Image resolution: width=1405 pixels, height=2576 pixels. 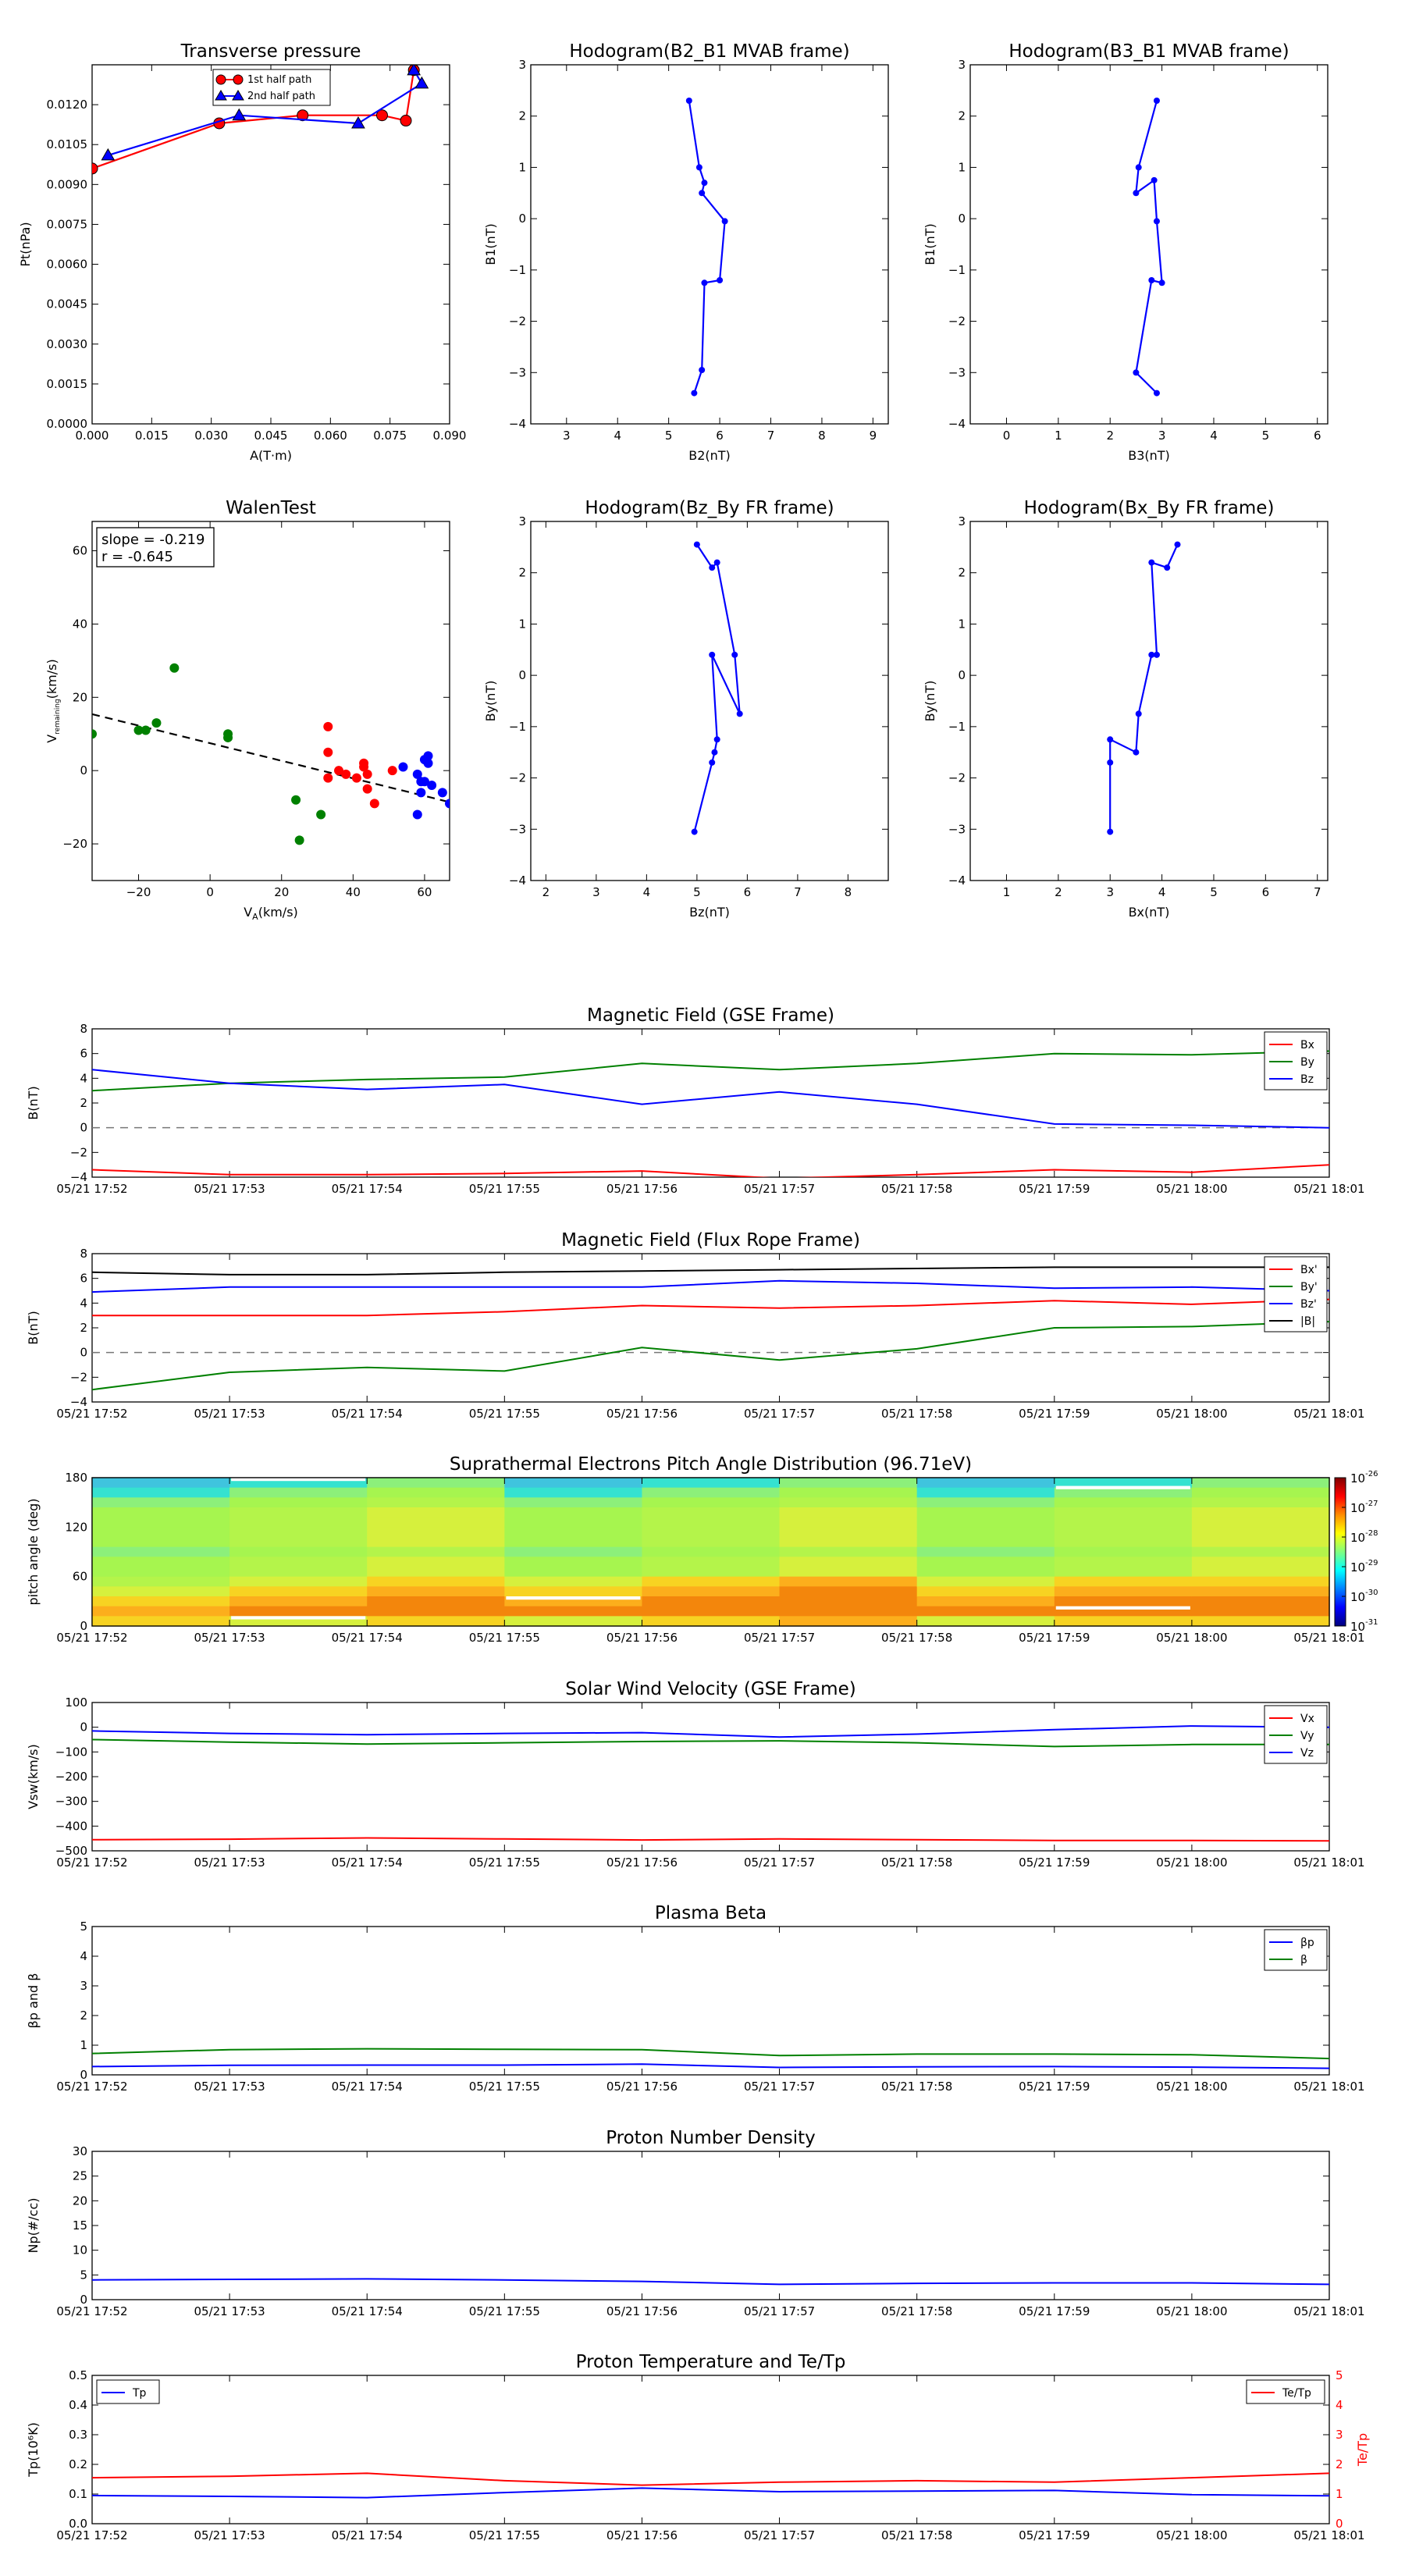 I want to click on legend-label: Vy, so click(x=1307, y=1736).